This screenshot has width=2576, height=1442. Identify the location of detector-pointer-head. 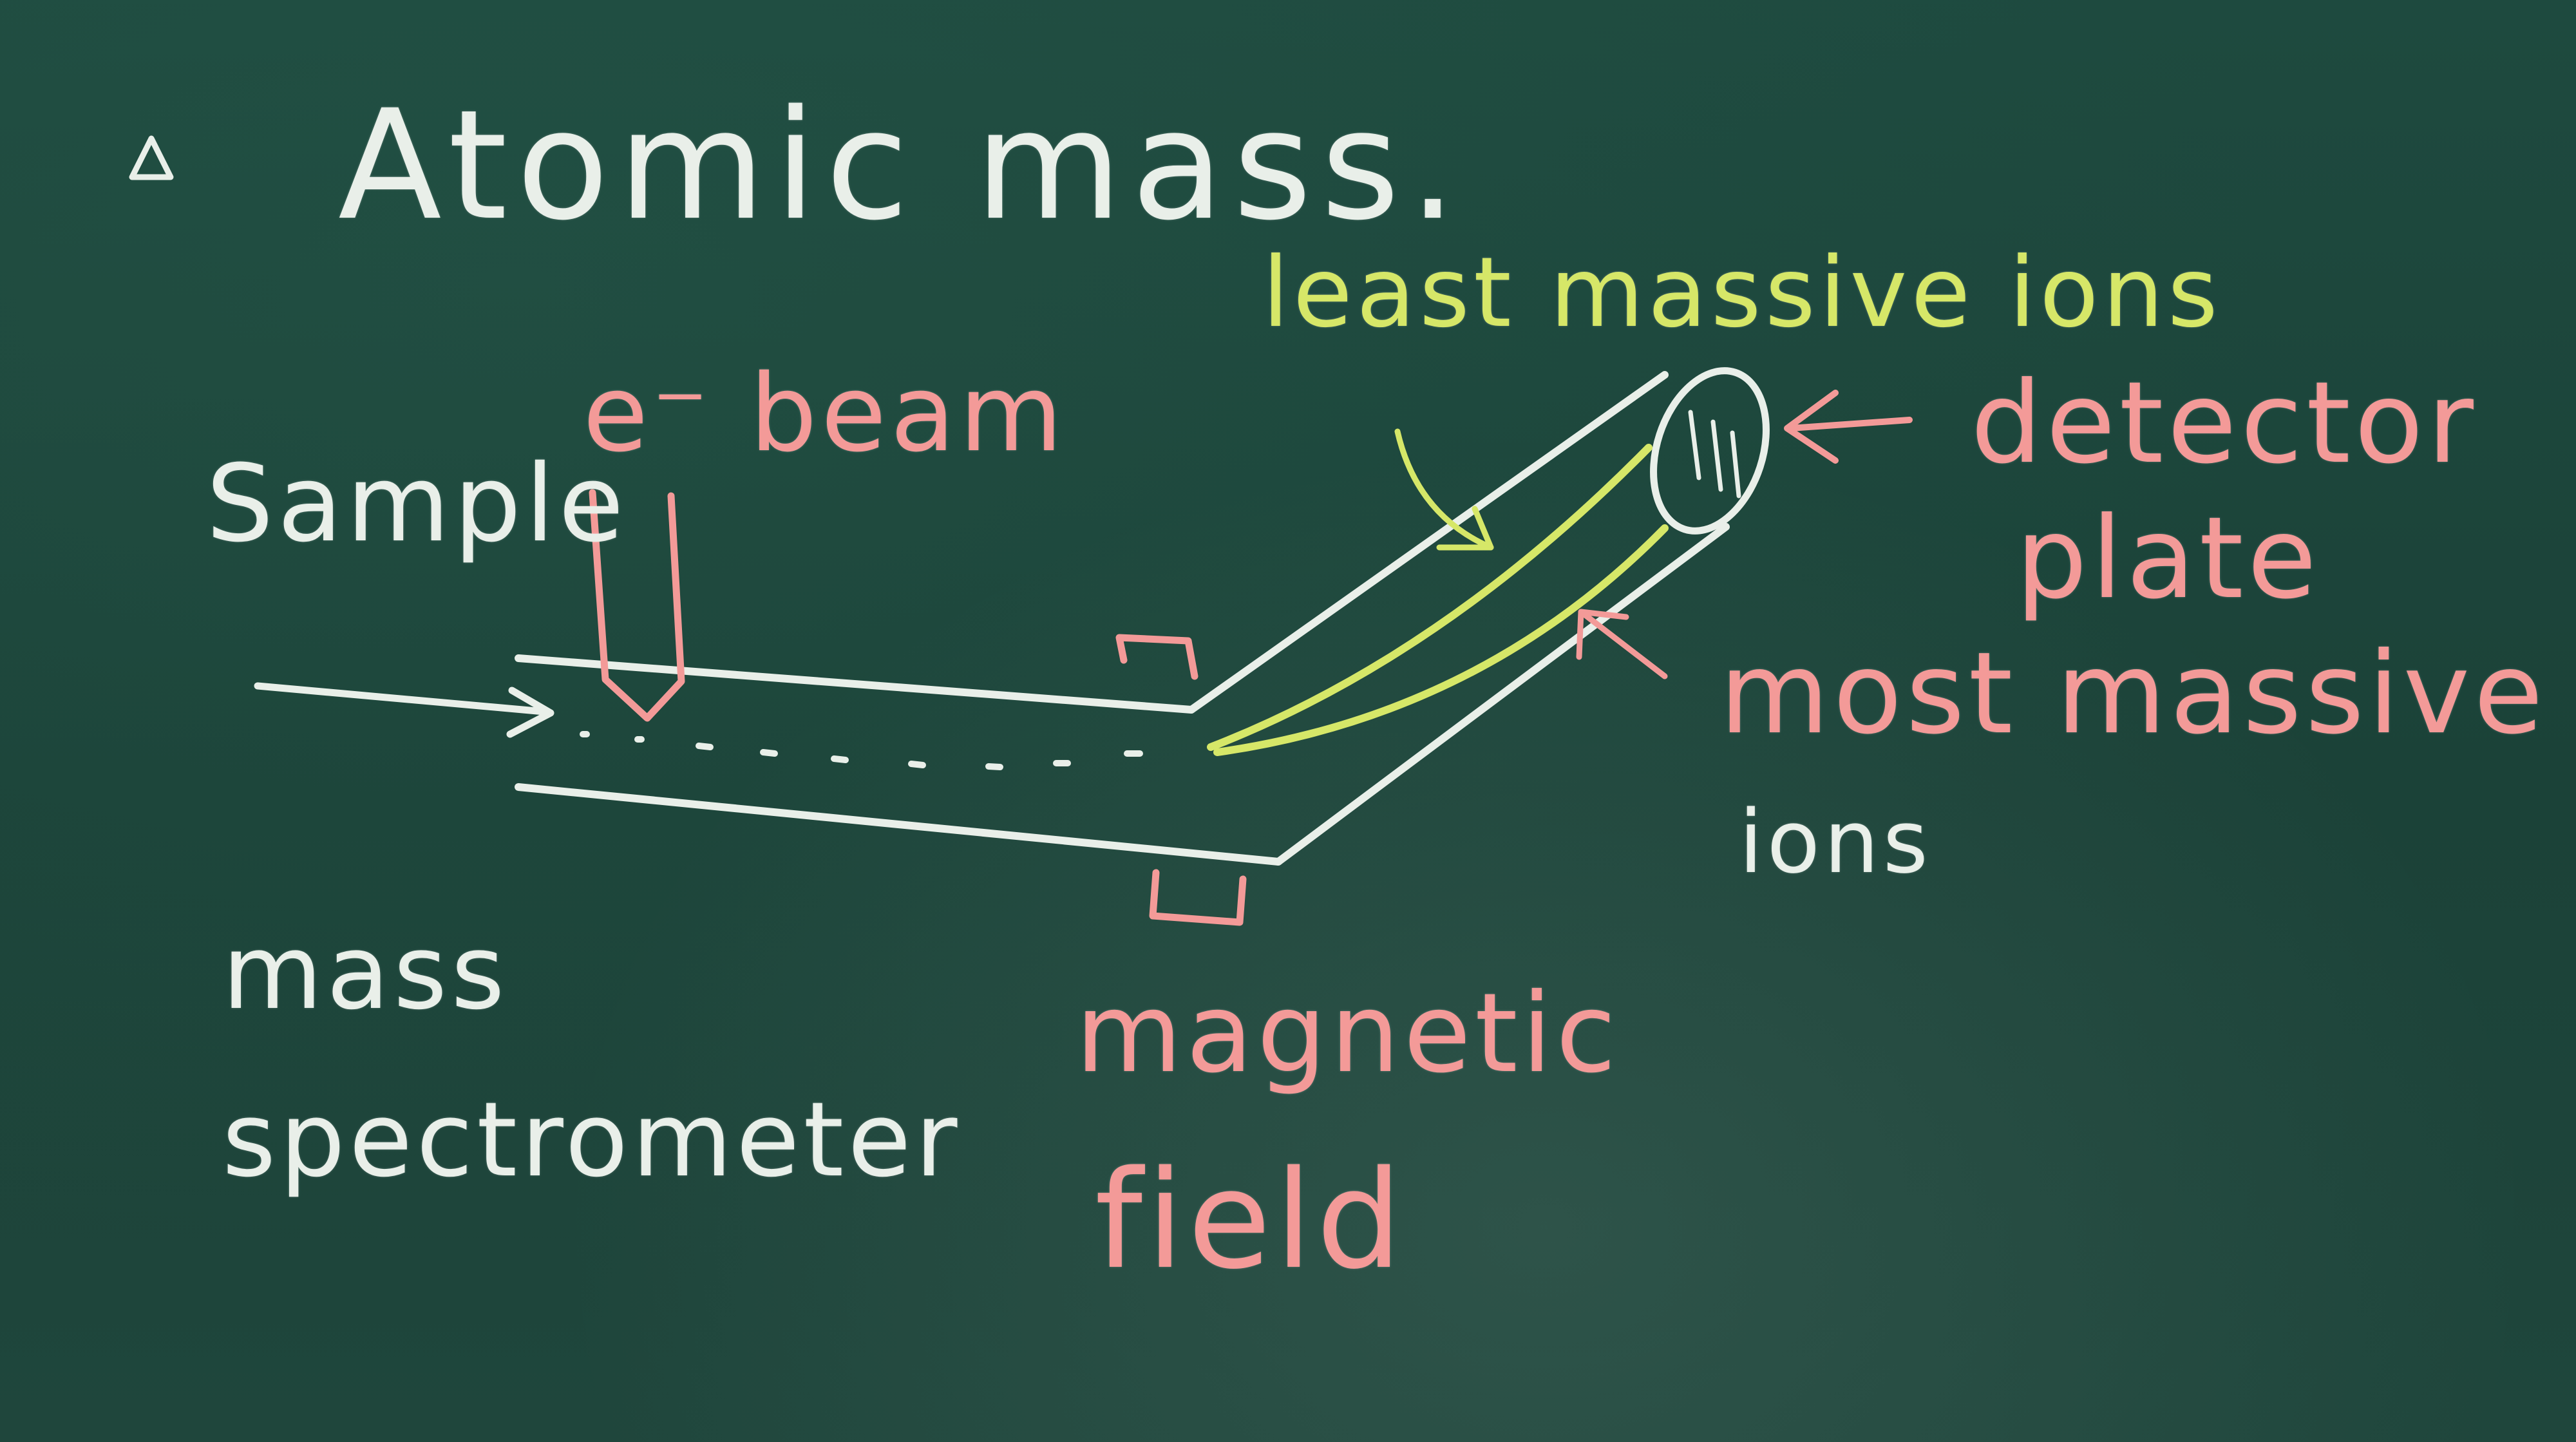
(1812, 427).